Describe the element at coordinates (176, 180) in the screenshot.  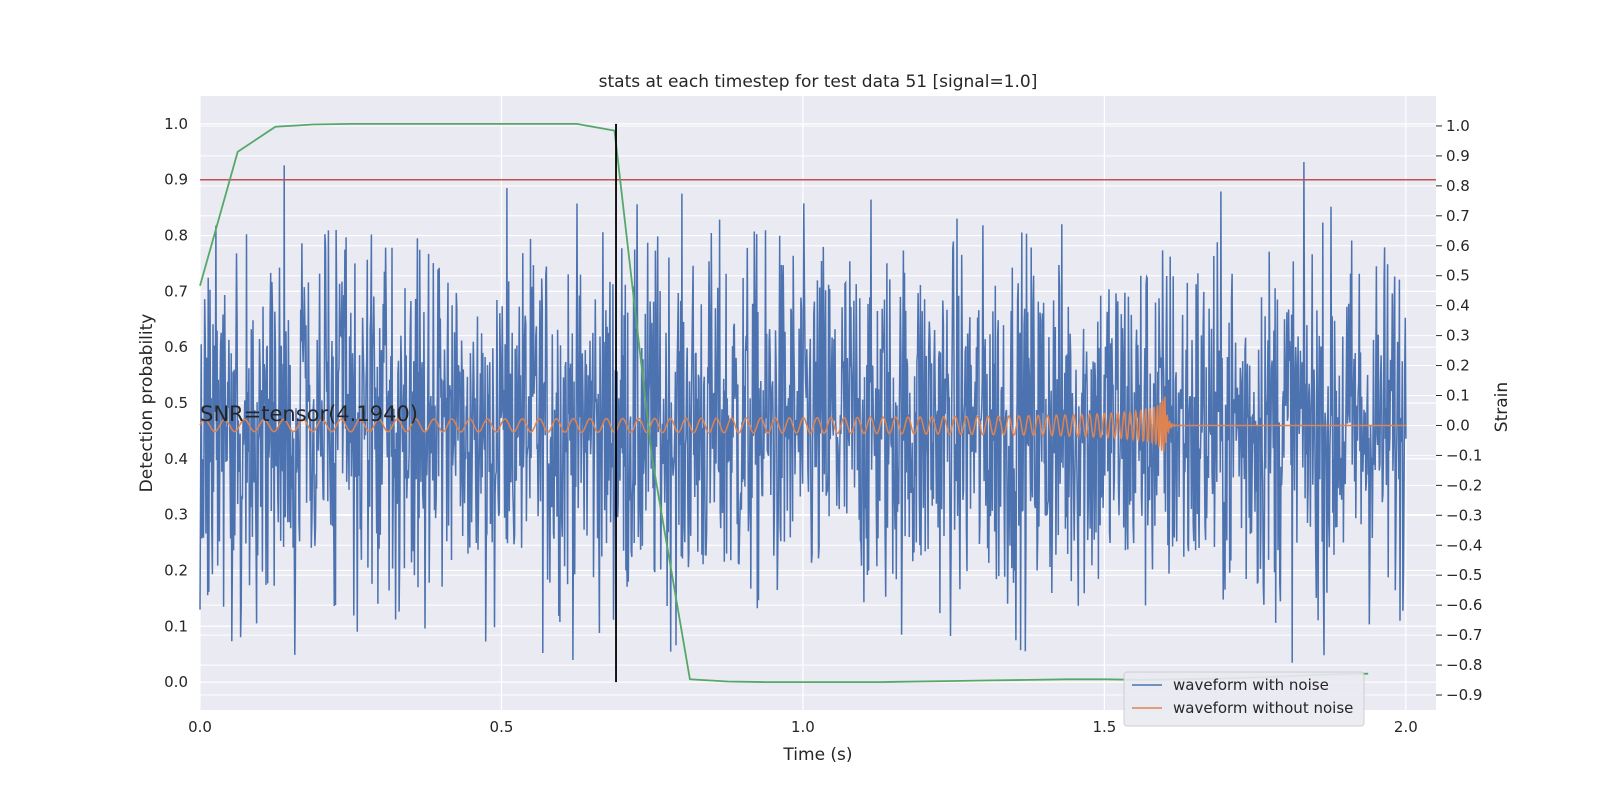
I see `left-tick-label: 0.9` at that location.